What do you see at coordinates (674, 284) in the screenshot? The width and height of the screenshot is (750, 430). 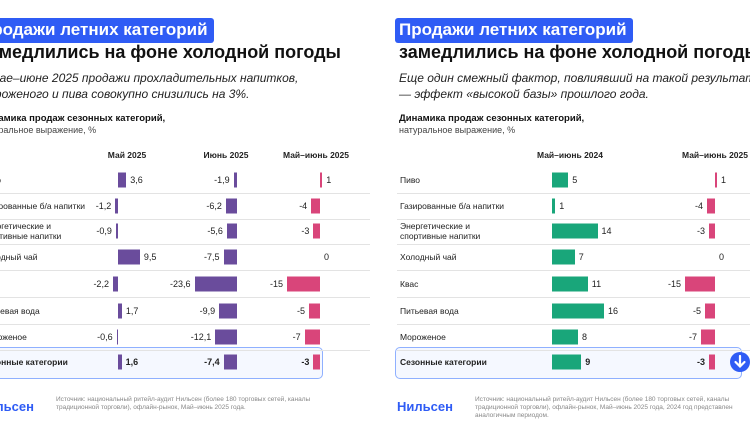 I see `value-label: -15` at bounding box center [674, 284].